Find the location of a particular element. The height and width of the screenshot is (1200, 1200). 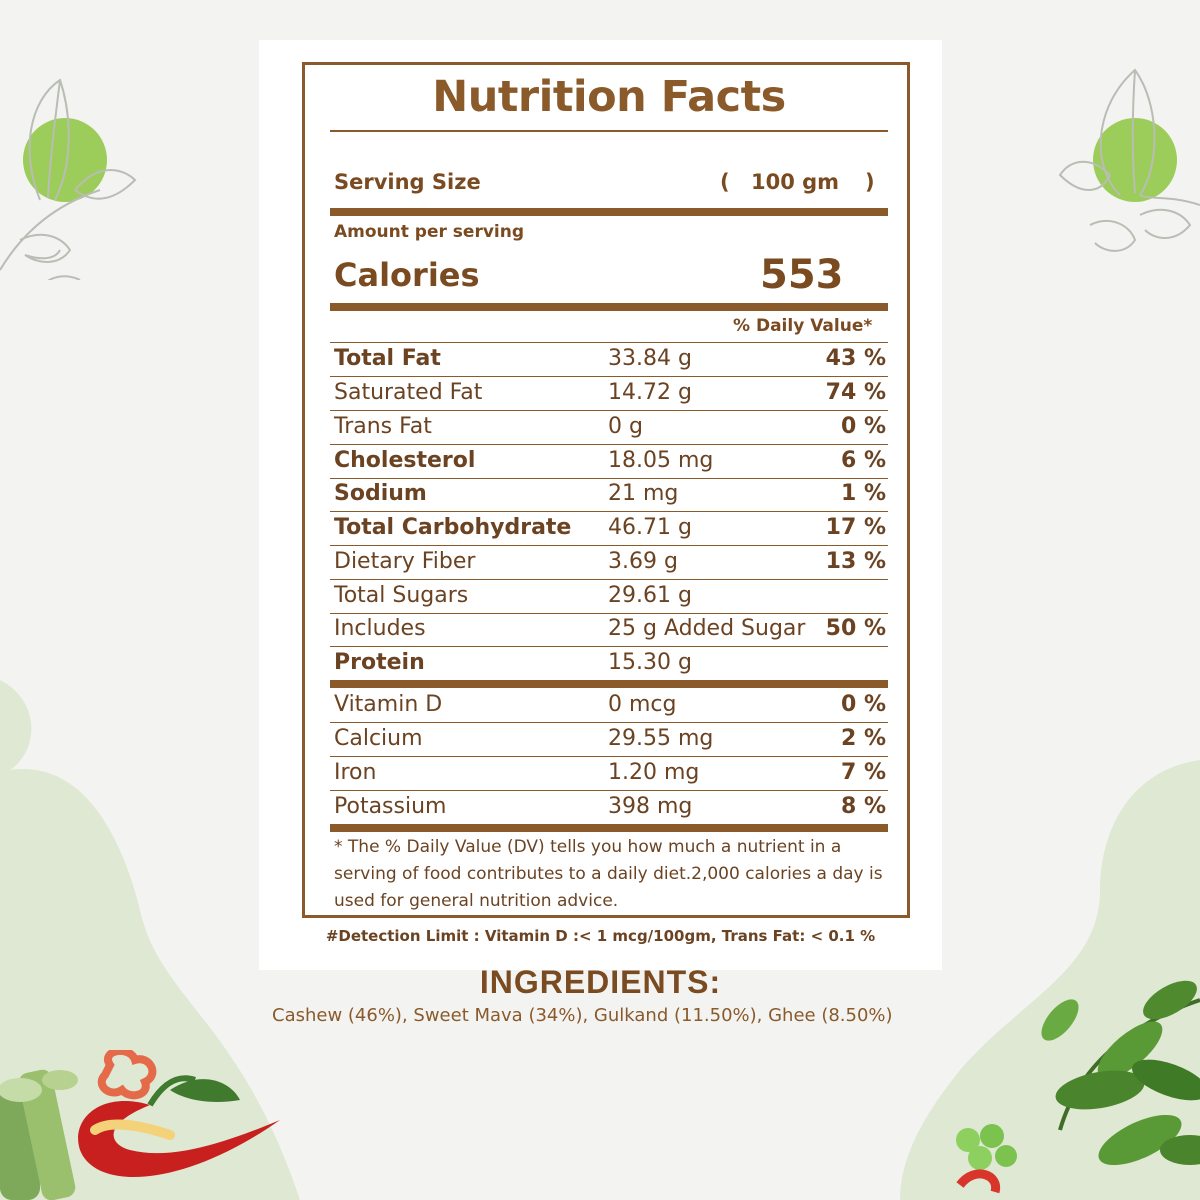

nutrient-amount: 0 g is located at coordinates (625, 426).